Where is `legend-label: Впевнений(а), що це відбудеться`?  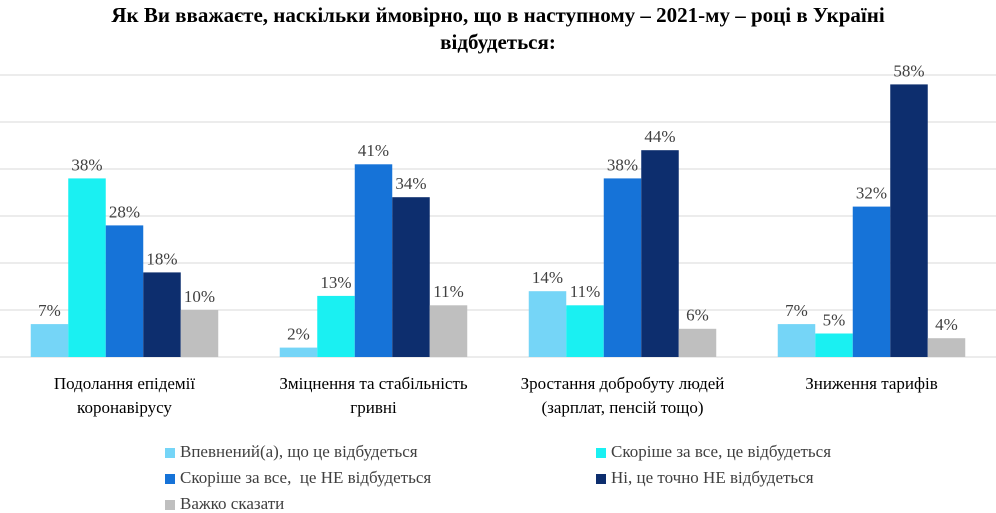 legend-label: Впевнений(а), що це відбудеться is located at coordinates (299, 451).